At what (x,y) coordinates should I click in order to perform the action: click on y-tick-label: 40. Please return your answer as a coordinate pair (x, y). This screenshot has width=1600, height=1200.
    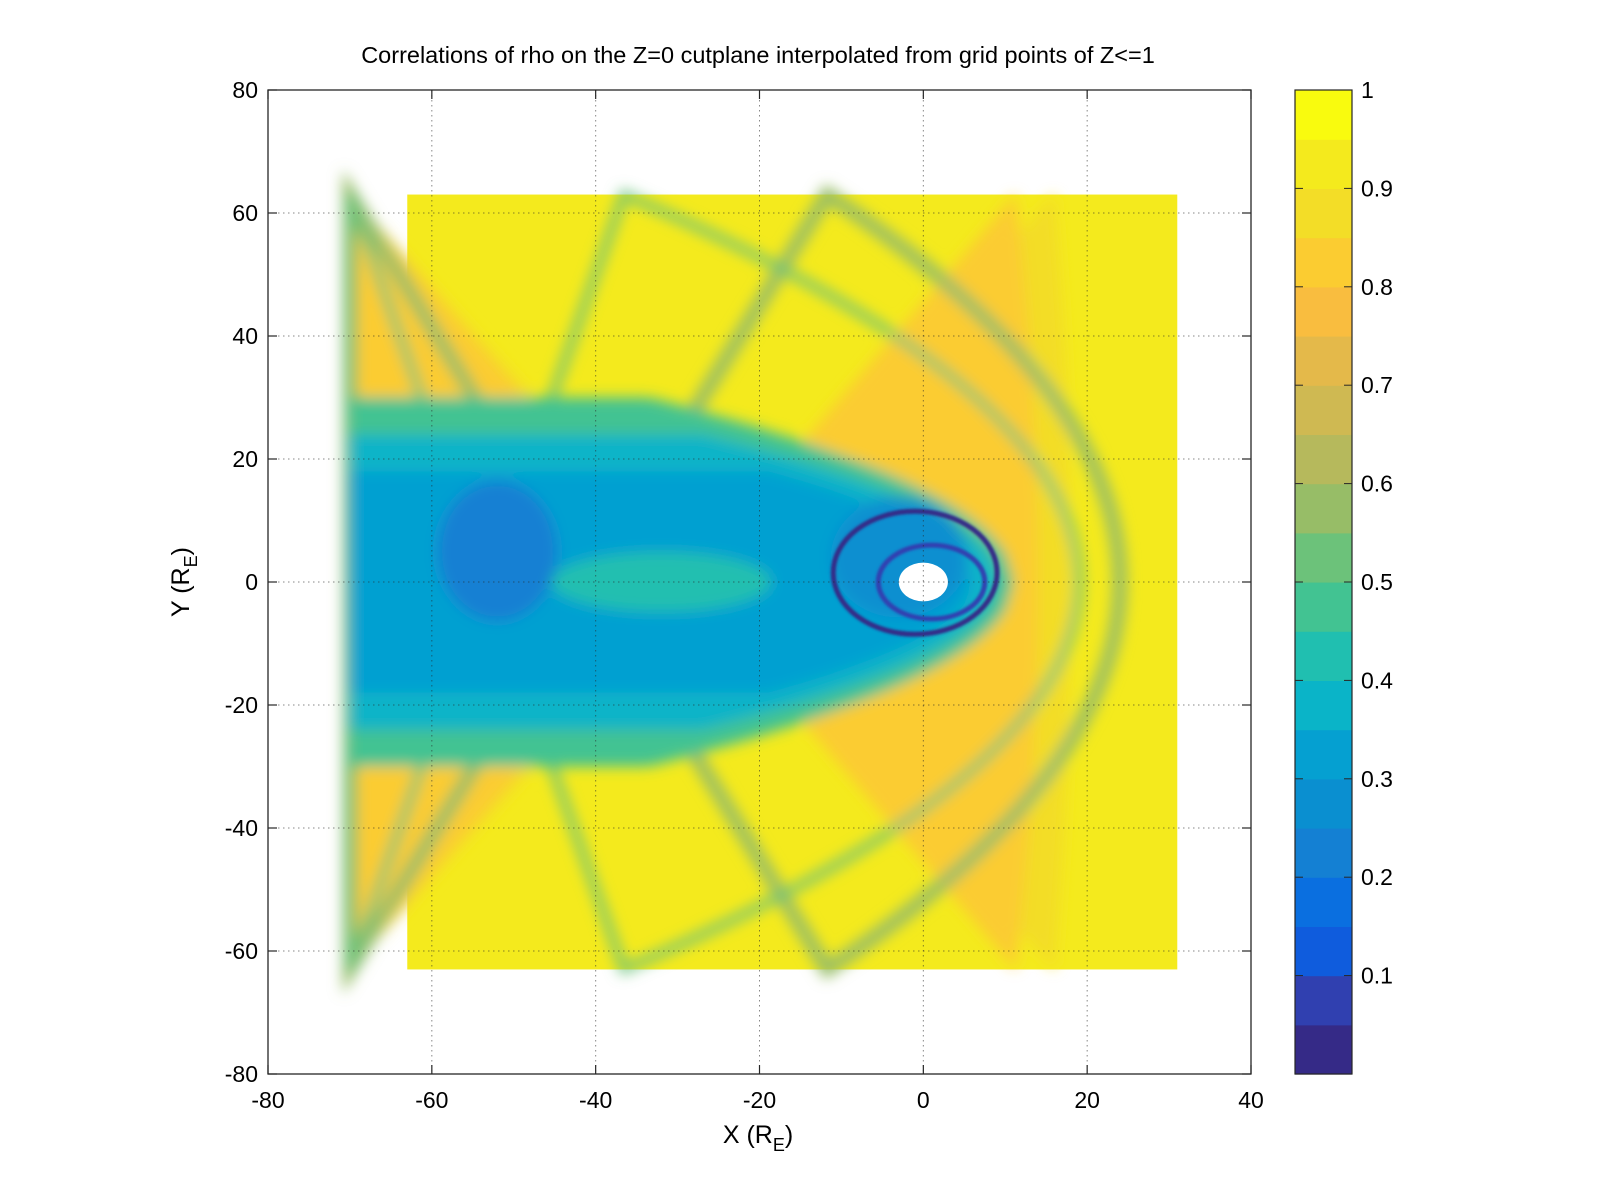
    Looking at the image, I should click on (245, 336).